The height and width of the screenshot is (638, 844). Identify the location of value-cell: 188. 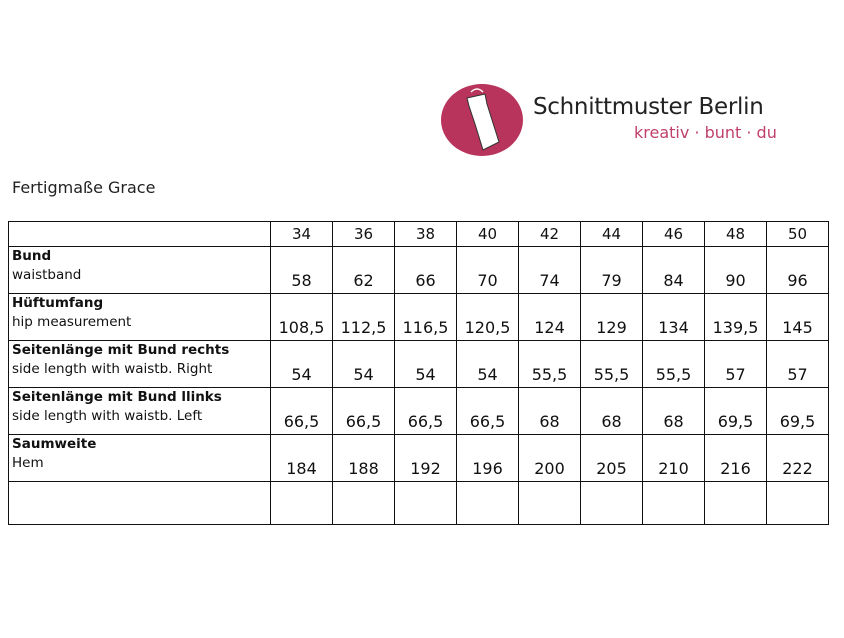
(363, 458).